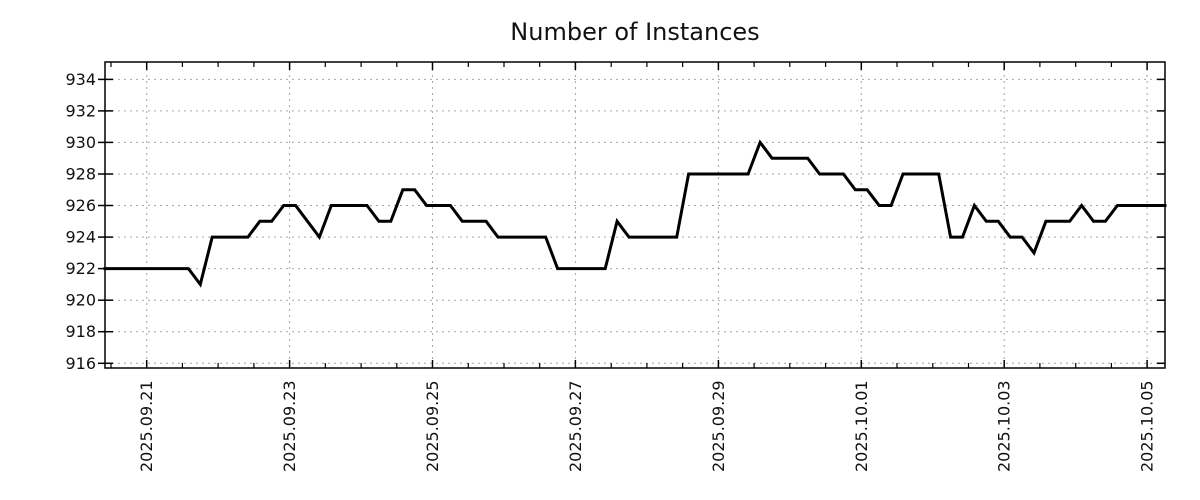  What do you see at coordinates (1004, 426) in the screenshot?
I see `x-tick-label: 2025.10.03` at bounding box center [1004, 426].